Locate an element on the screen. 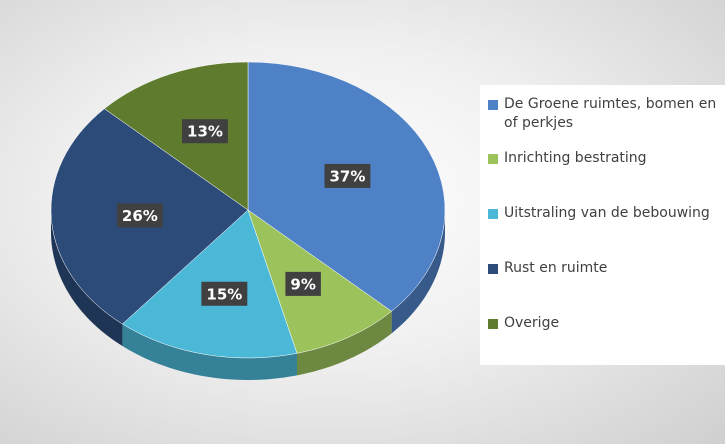 This screenshot has height=444, width=725. legend-entry: Inrichting bestrating is located at coordinates (606, 158).